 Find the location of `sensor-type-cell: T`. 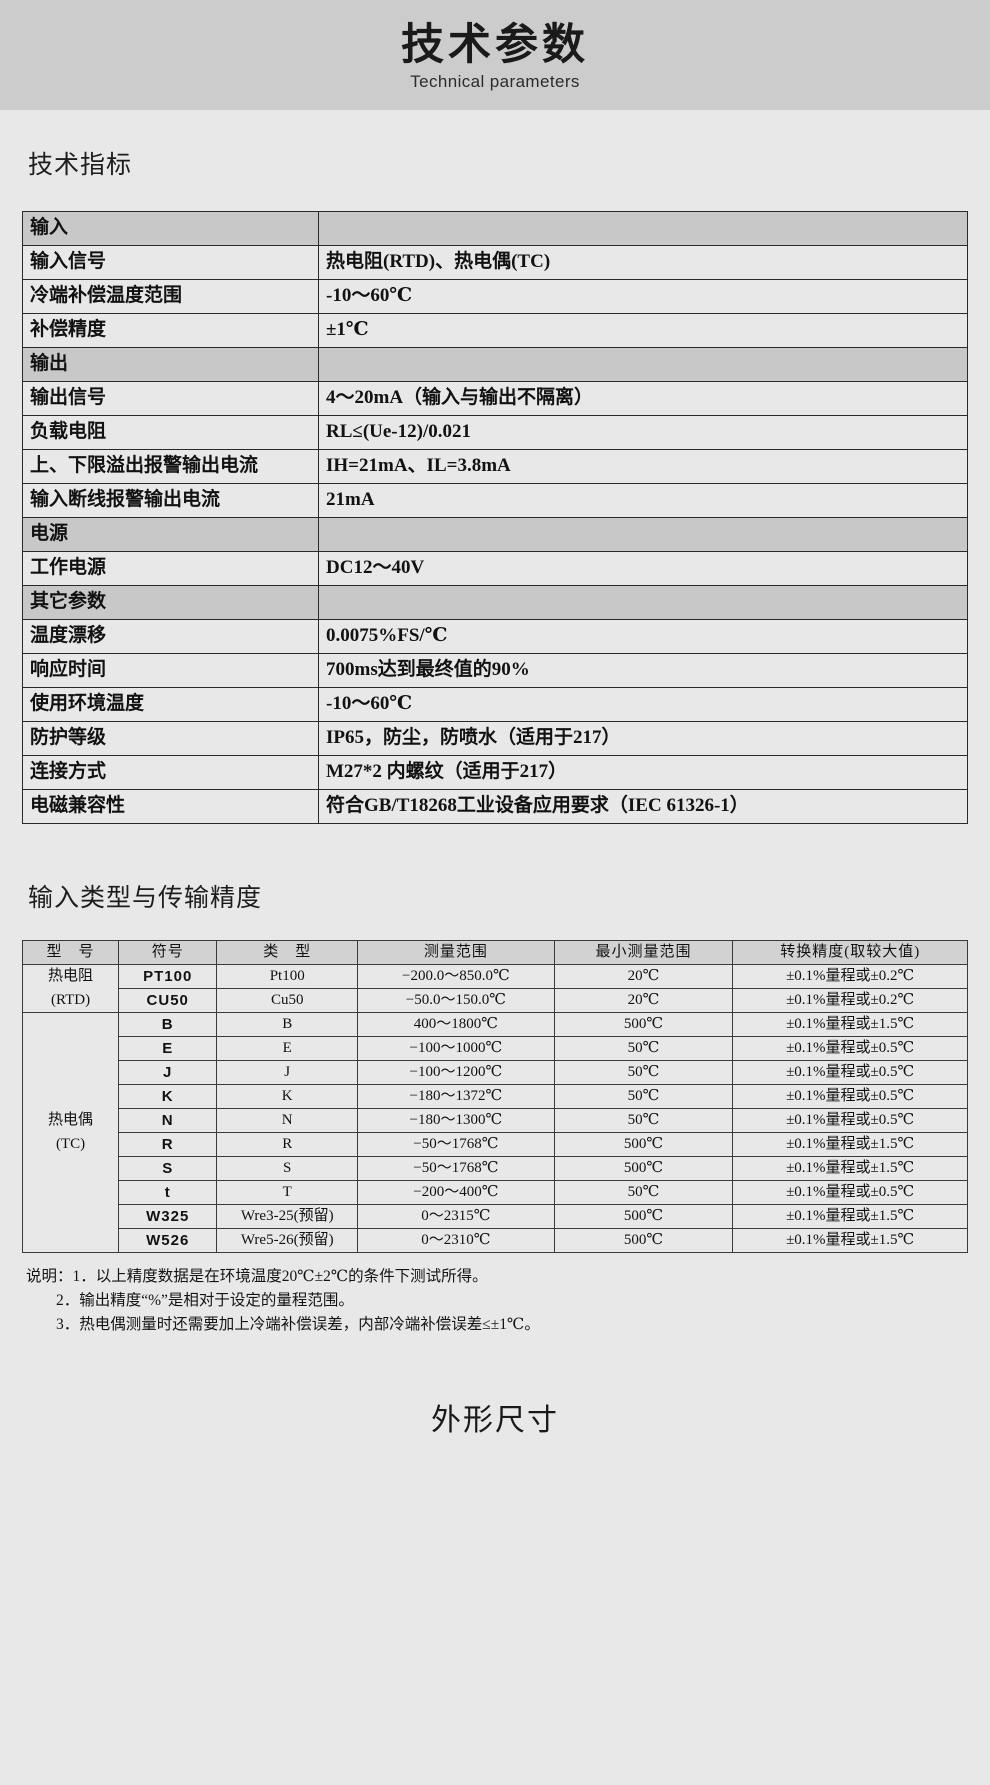

sensor-type-cell: T is located at coordinates (287, 1192).